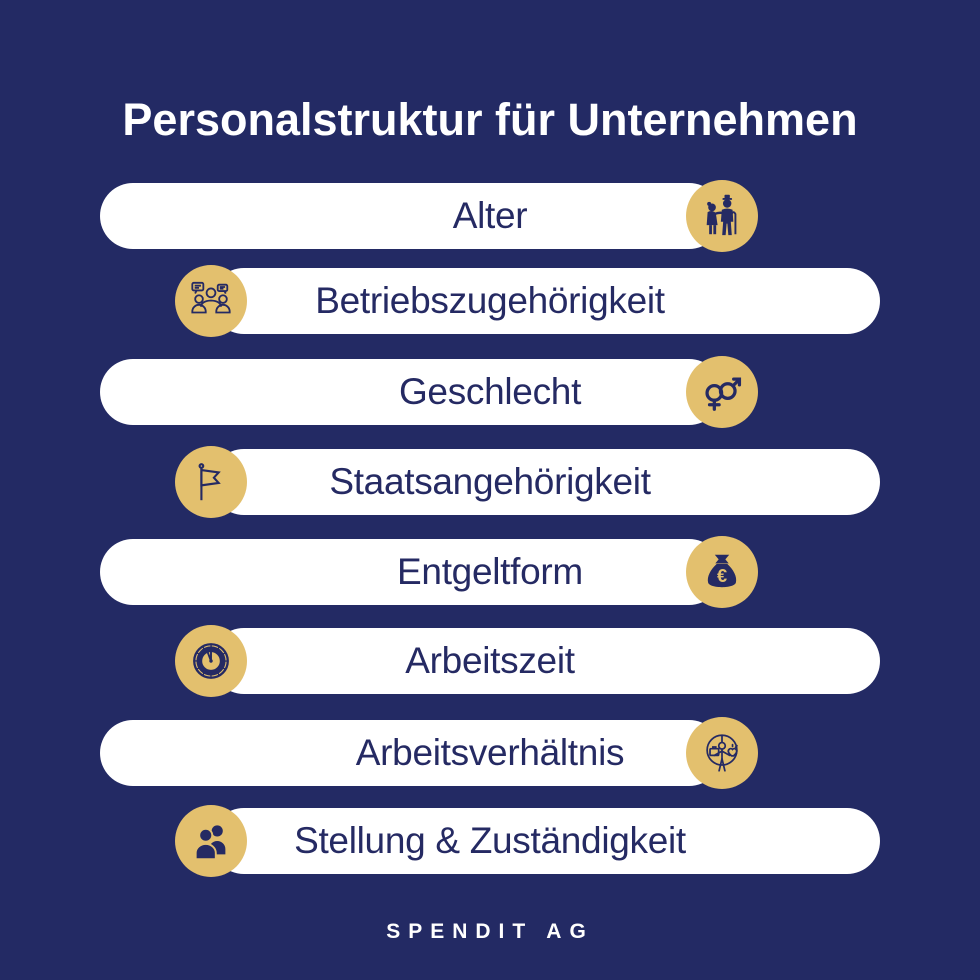 This screenshot has height=980, width=980. I want to click on category-label: Betriebszugehörigkeit, so click(490, 300).